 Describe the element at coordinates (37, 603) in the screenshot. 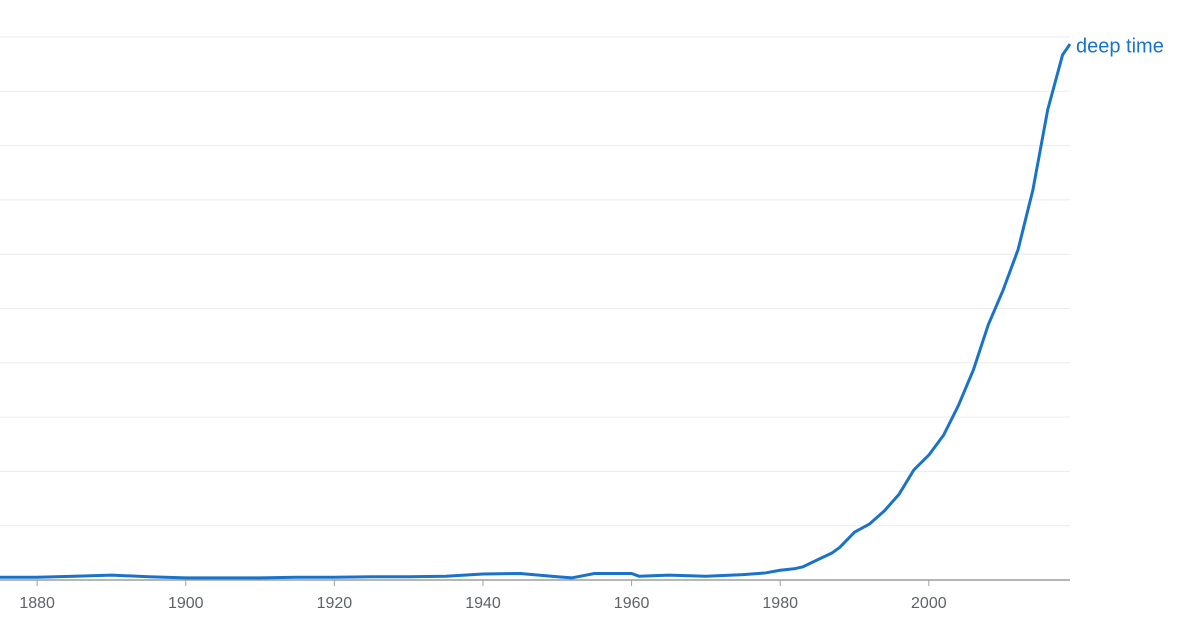

I see `x-tick-label: 1880` at that location.